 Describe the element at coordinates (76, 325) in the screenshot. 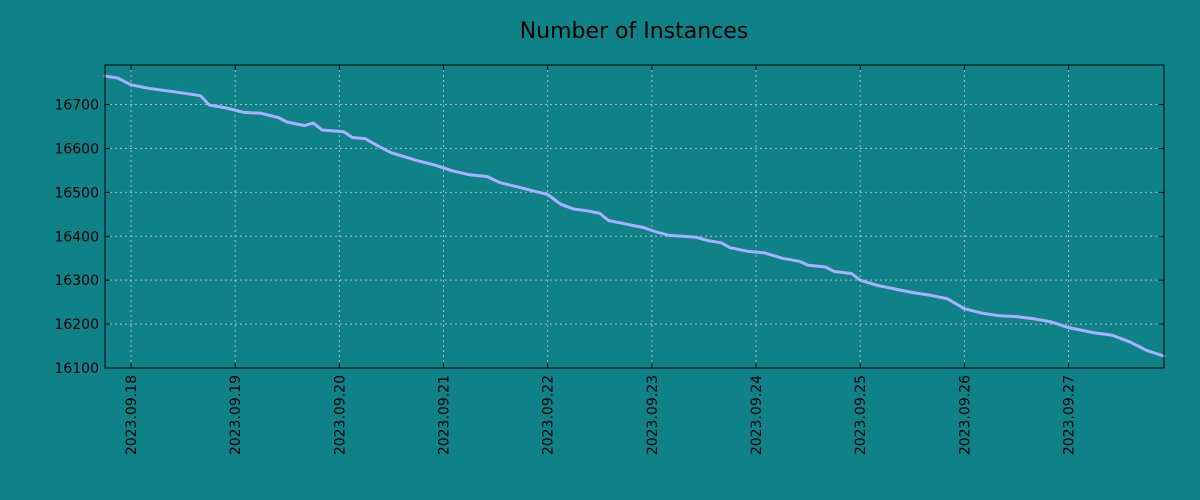

I see `y-tick-label: 16200` at that location.